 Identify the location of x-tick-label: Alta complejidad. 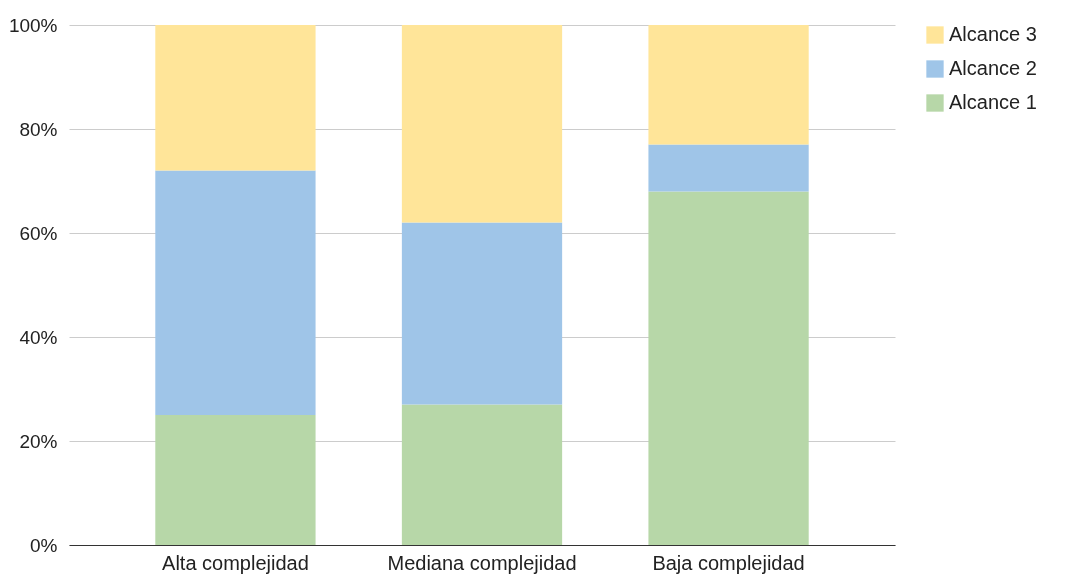
(235, 562).